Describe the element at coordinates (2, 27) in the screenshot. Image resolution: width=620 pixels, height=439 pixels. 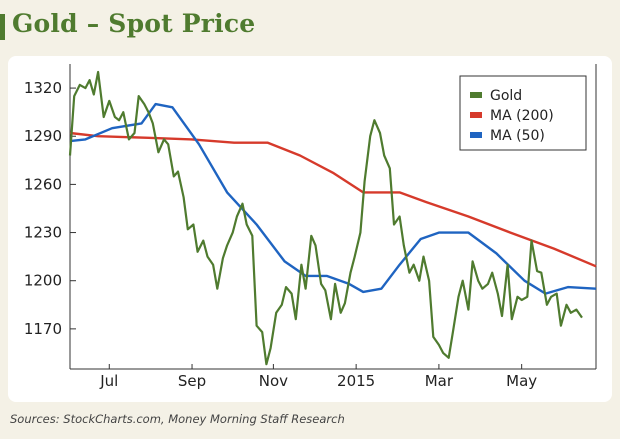
I see `title-accent-bar` at that location.